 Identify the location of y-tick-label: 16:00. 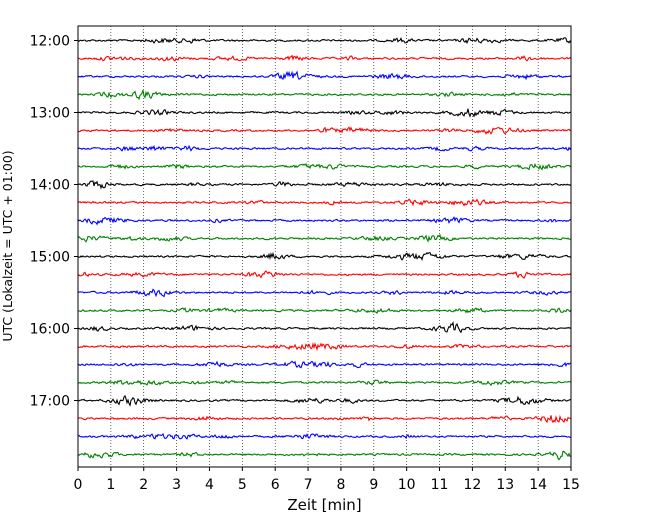
(50, 330).